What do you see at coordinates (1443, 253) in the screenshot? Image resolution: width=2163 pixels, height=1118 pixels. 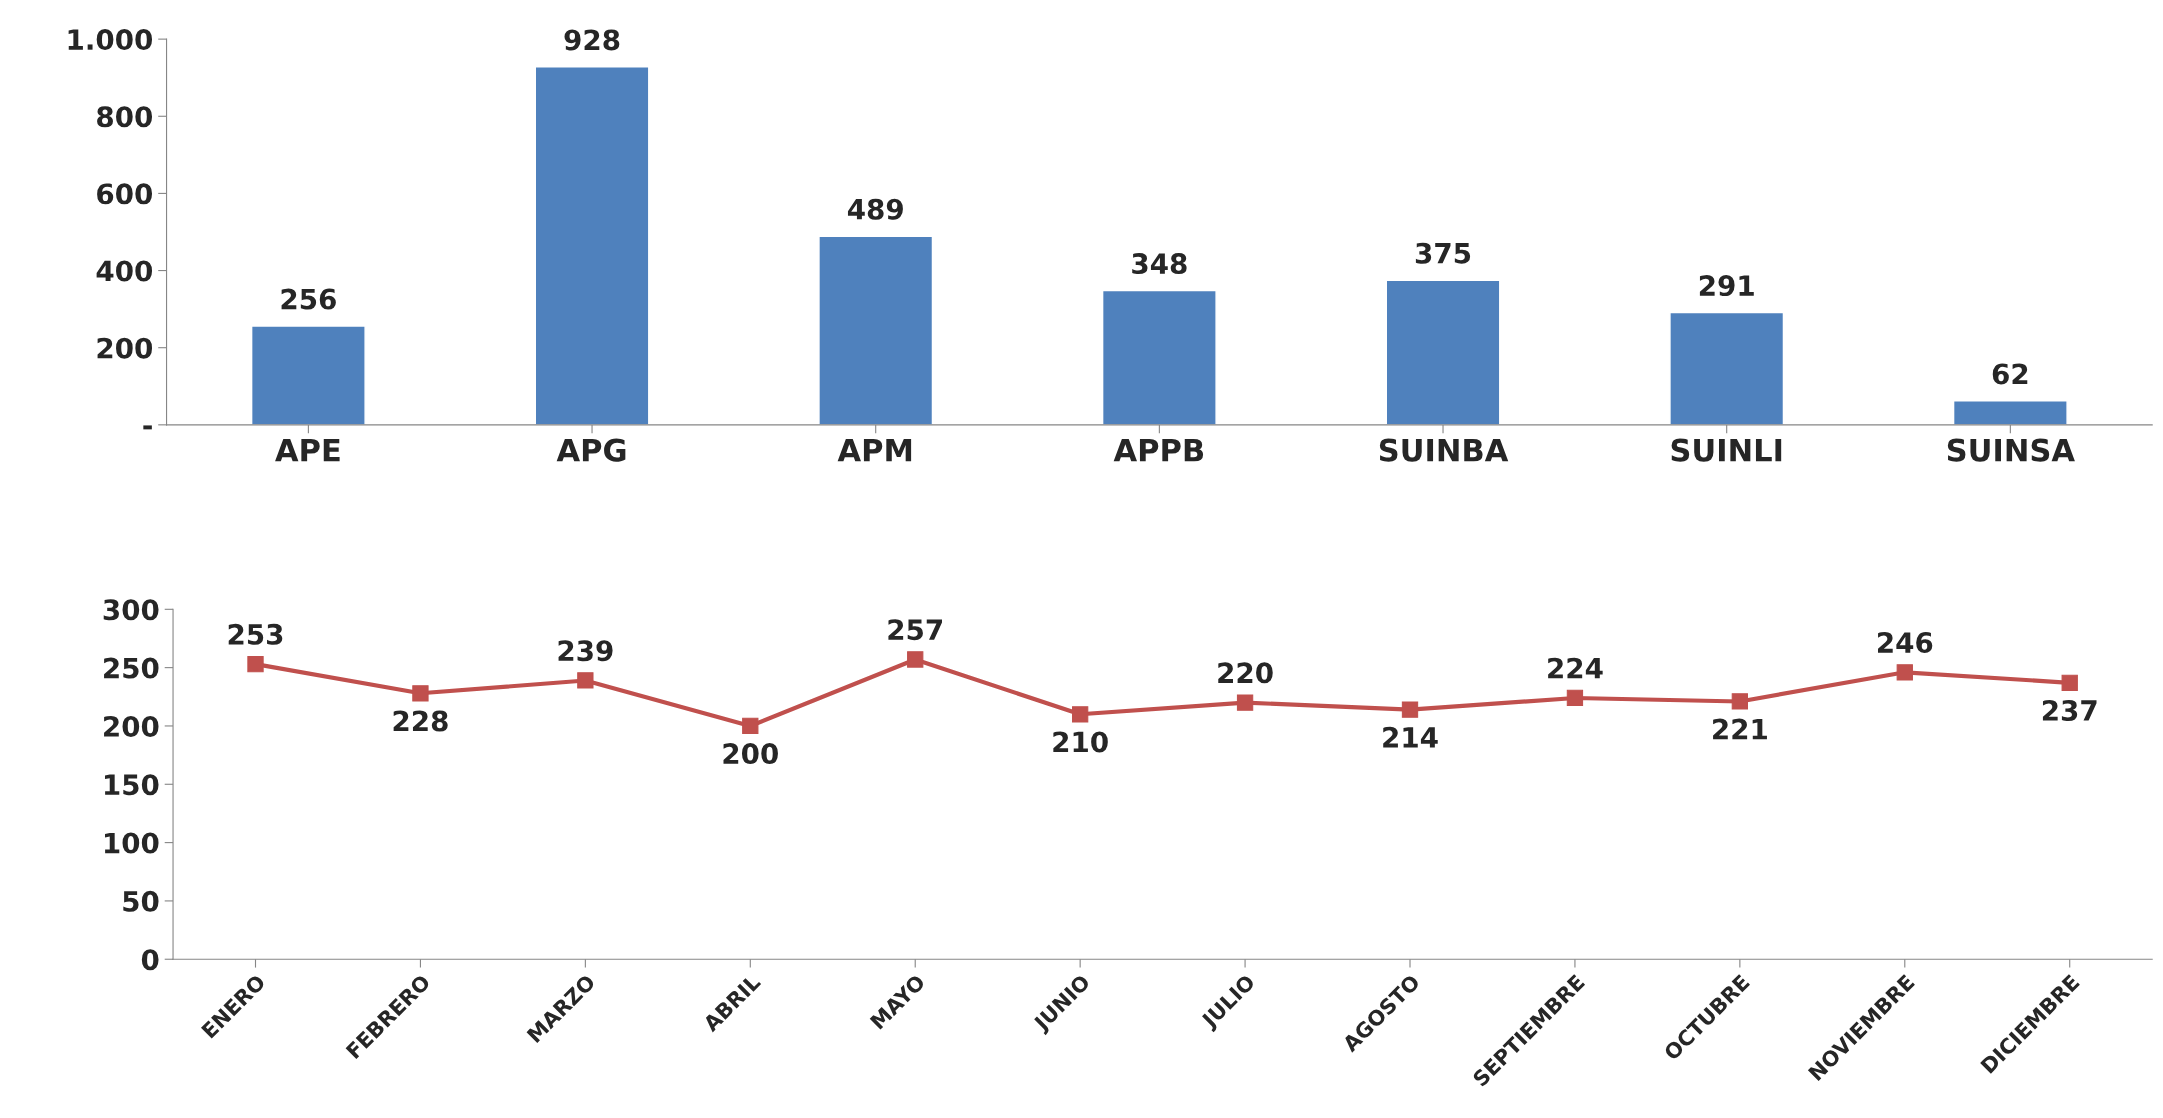 I see `data-label: 375` at bounding box center [1443, 253].